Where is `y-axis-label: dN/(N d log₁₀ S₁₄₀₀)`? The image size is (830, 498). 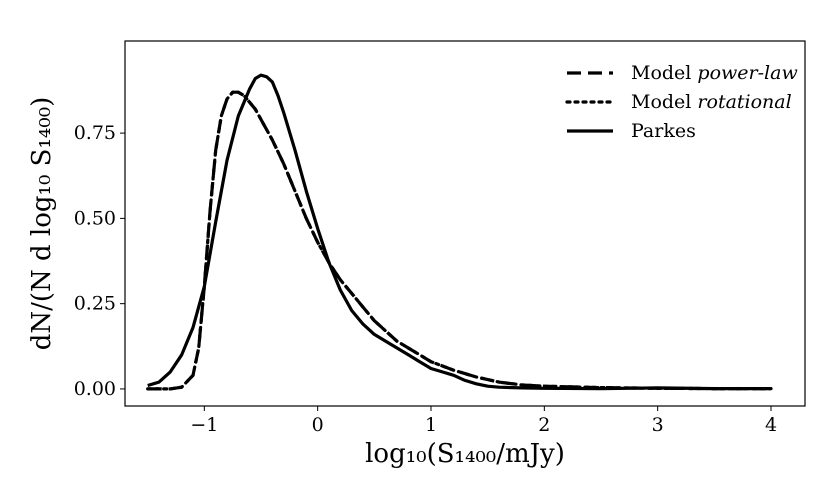 y-axis-label: dN/(N d log₁₀ S₁₄₀₀) is located at coordinates (42, 224).